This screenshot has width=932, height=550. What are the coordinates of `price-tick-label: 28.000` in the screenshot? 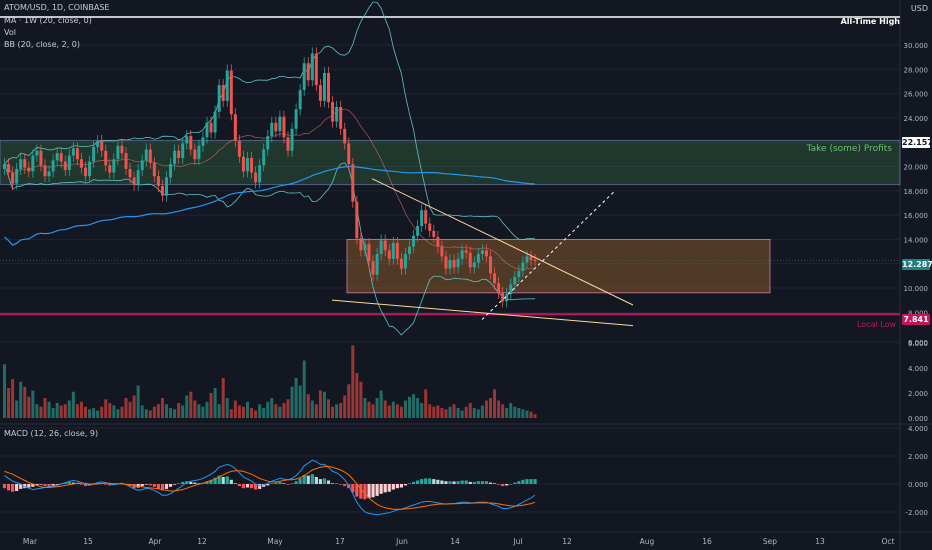 It's located at (916, 70).